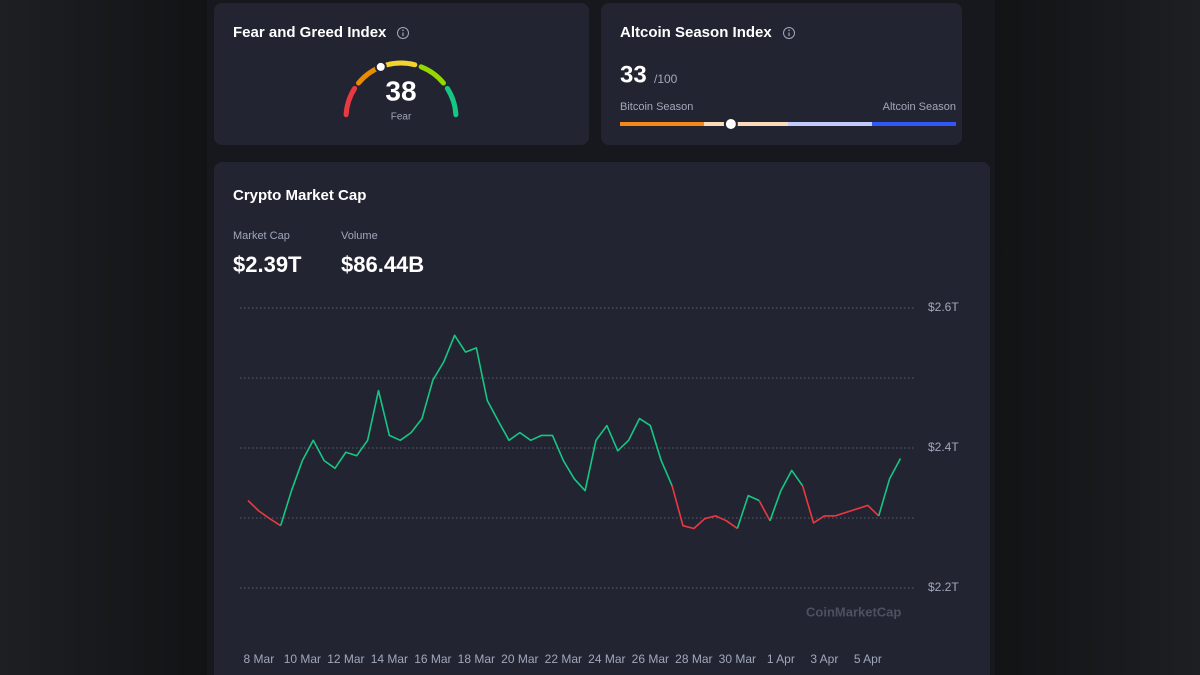 The image size is (1200, 675). I want to click on x-tick-label: 20 Mar, so click(519, 659).